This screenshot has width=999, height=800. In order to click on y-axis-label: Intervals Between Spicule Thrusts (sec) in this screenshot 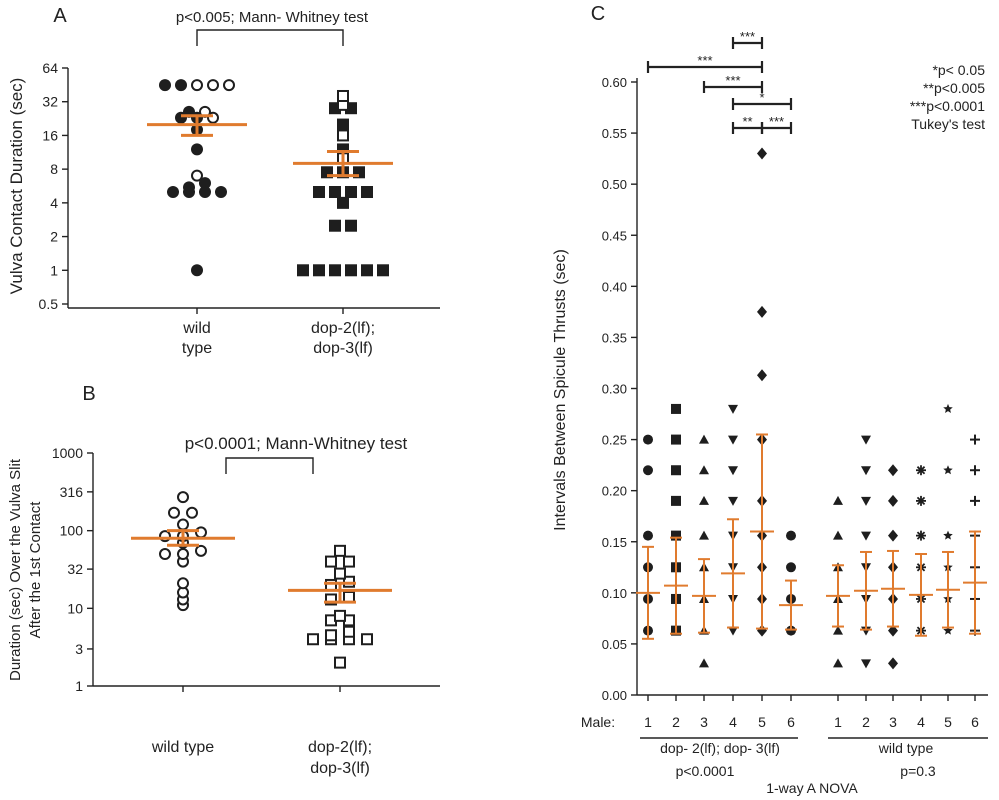, I will do `click(560, 390)`.